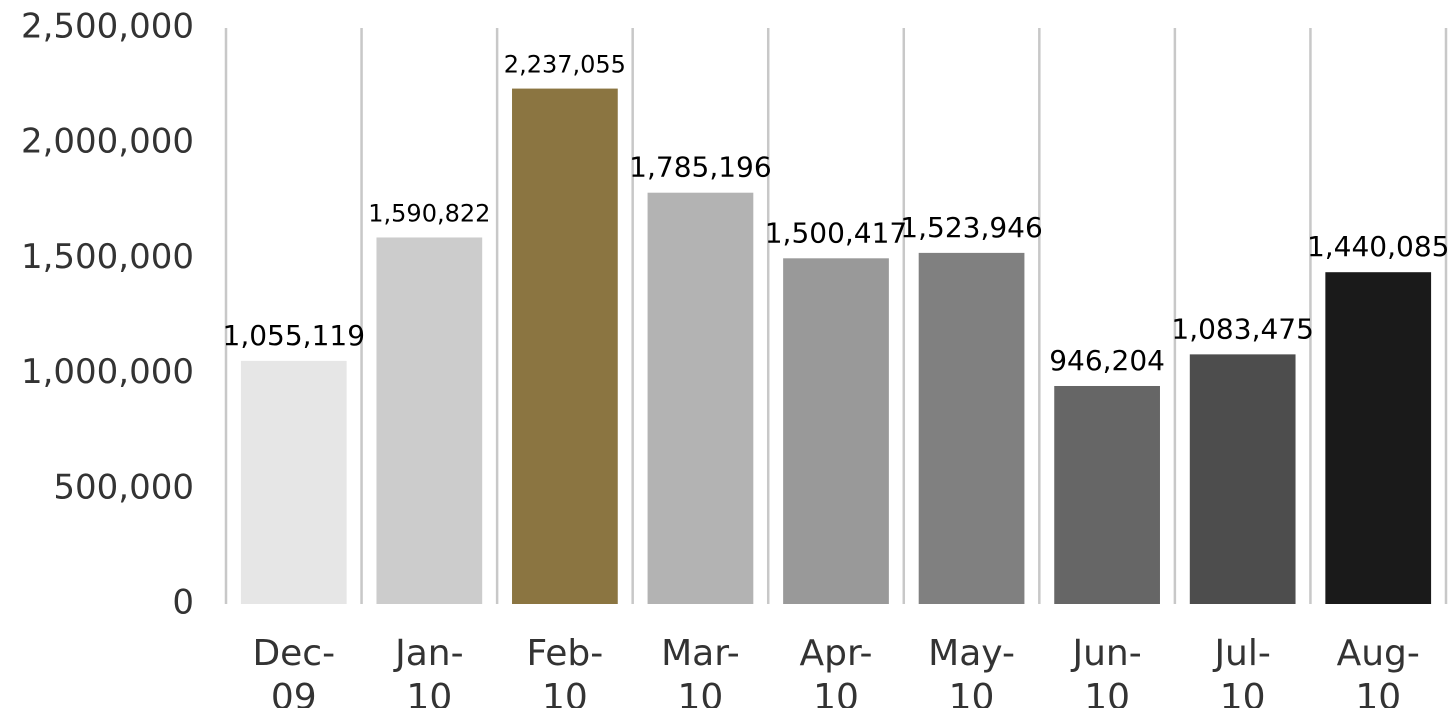 Image resolution: width=1456 pixels, height=713 pixels. I want to click on y-tick-label: 1,500,000, so click(107, 257).